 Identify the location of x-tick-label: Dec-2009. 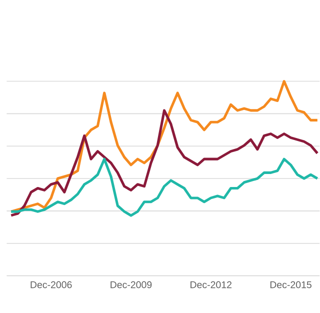
(131, 284).